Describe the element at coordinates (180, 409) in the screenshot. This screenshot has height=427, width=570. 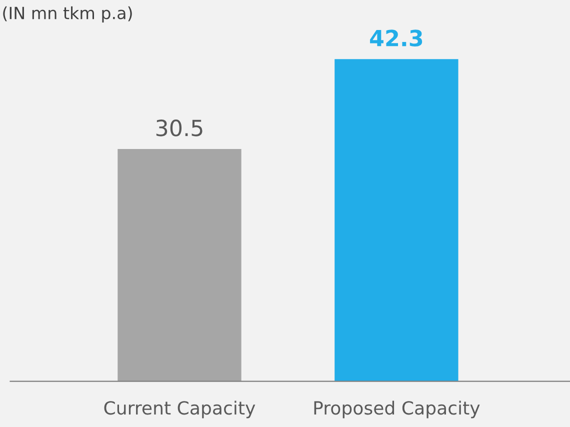
I see `x-tick-label: Current Capacity` at that location.